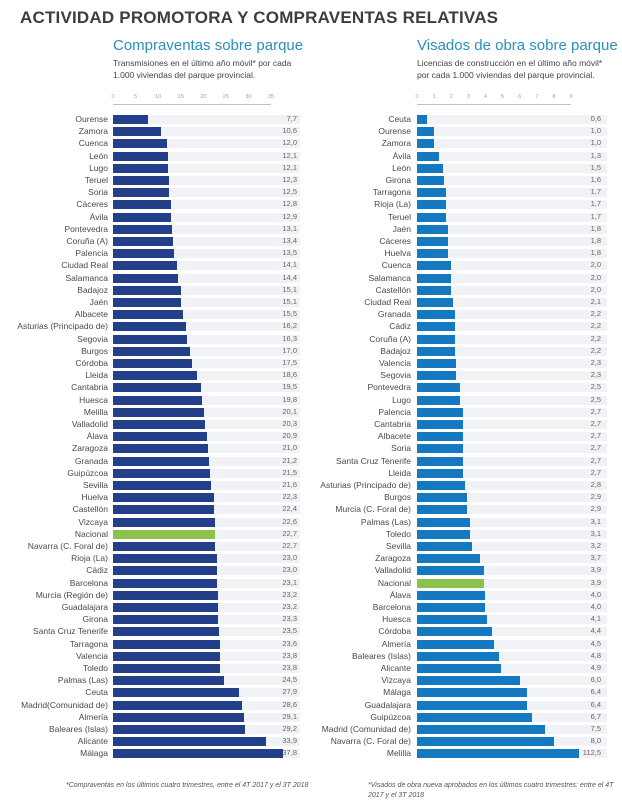 The width and height of the screenshot is (622, 806). Describe the element at coordinates (396, 619) in the screenshot. I see `category-label: Huesca` at that location.